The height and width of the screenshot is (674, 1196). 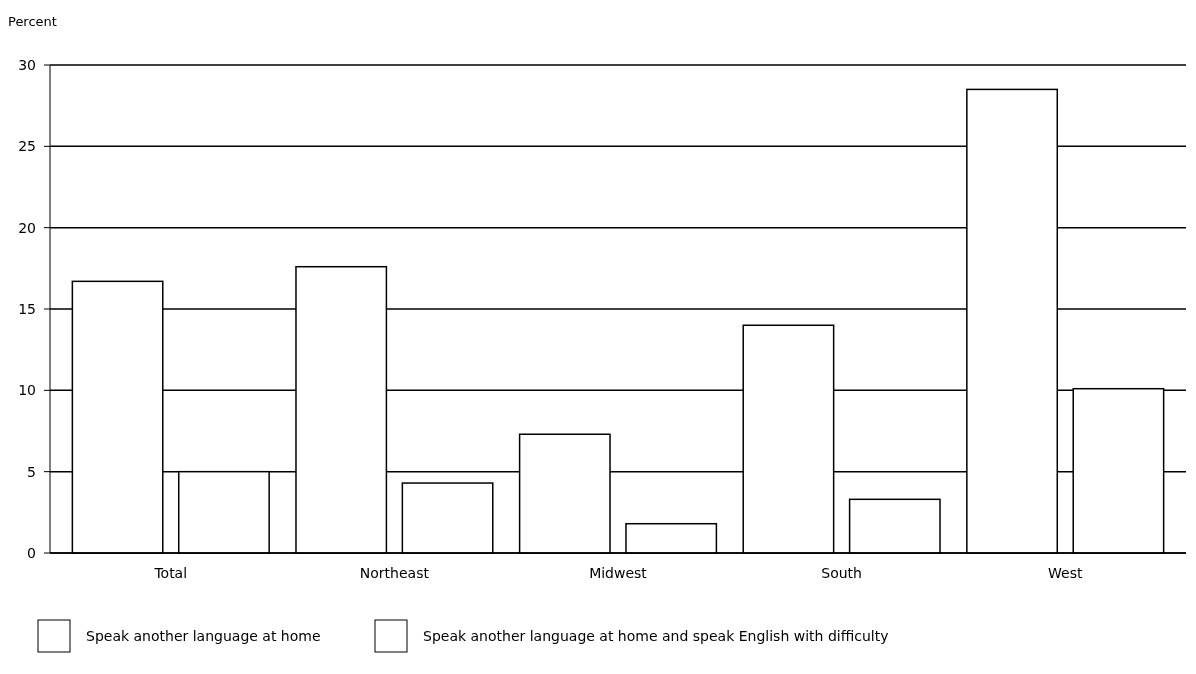 What do you see at coordinates (27, 227) in the screenshot?
I see `y-tick-label: 20` at bounding box center [27, 227].